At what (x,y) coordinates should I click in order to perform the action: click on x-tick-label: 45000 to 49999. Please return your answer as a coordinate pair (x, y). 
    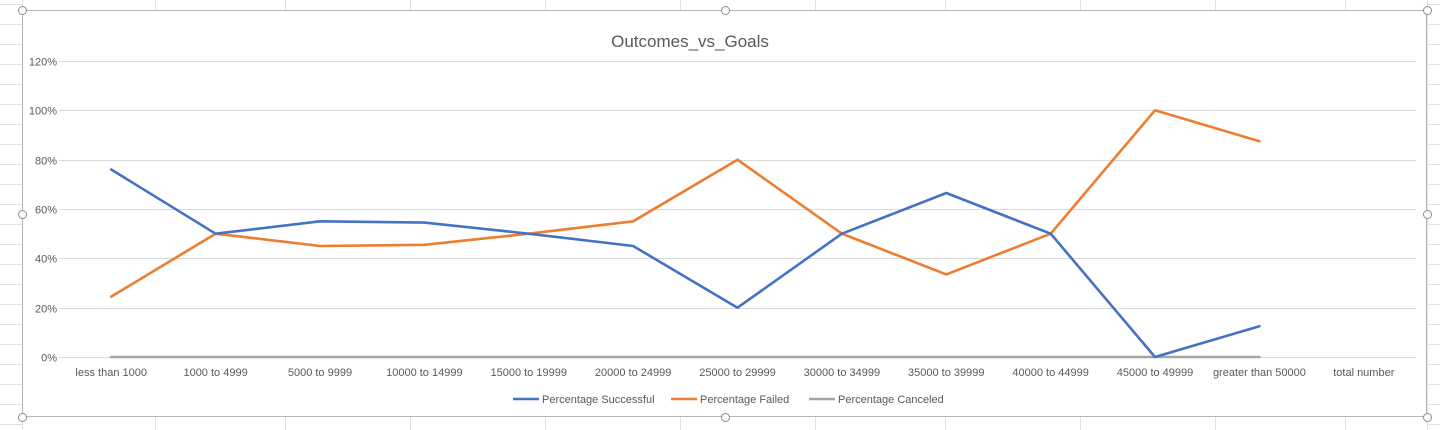
    Looking at the image, I should click on (1155, 373).